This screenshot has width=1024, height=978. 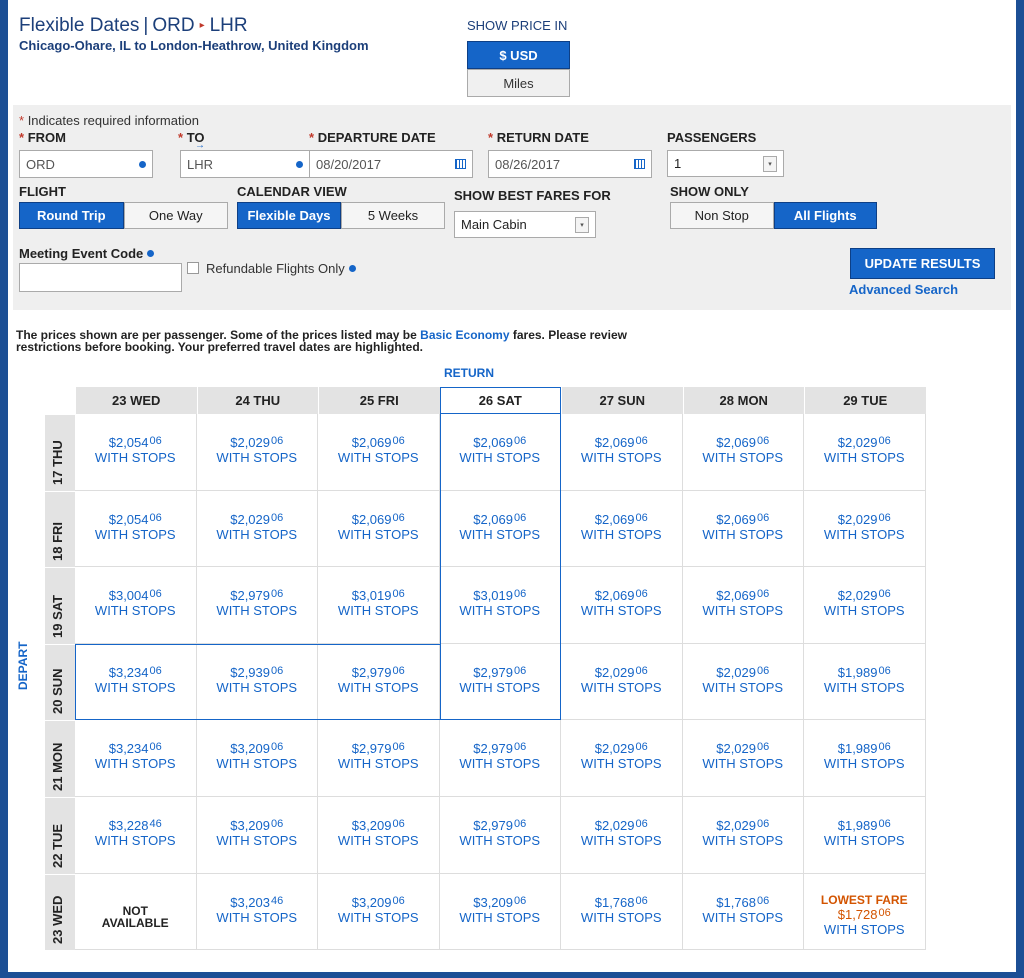 I want to click on refundable-label-text: Refundable Flights Only, so click(x=275, y=268).